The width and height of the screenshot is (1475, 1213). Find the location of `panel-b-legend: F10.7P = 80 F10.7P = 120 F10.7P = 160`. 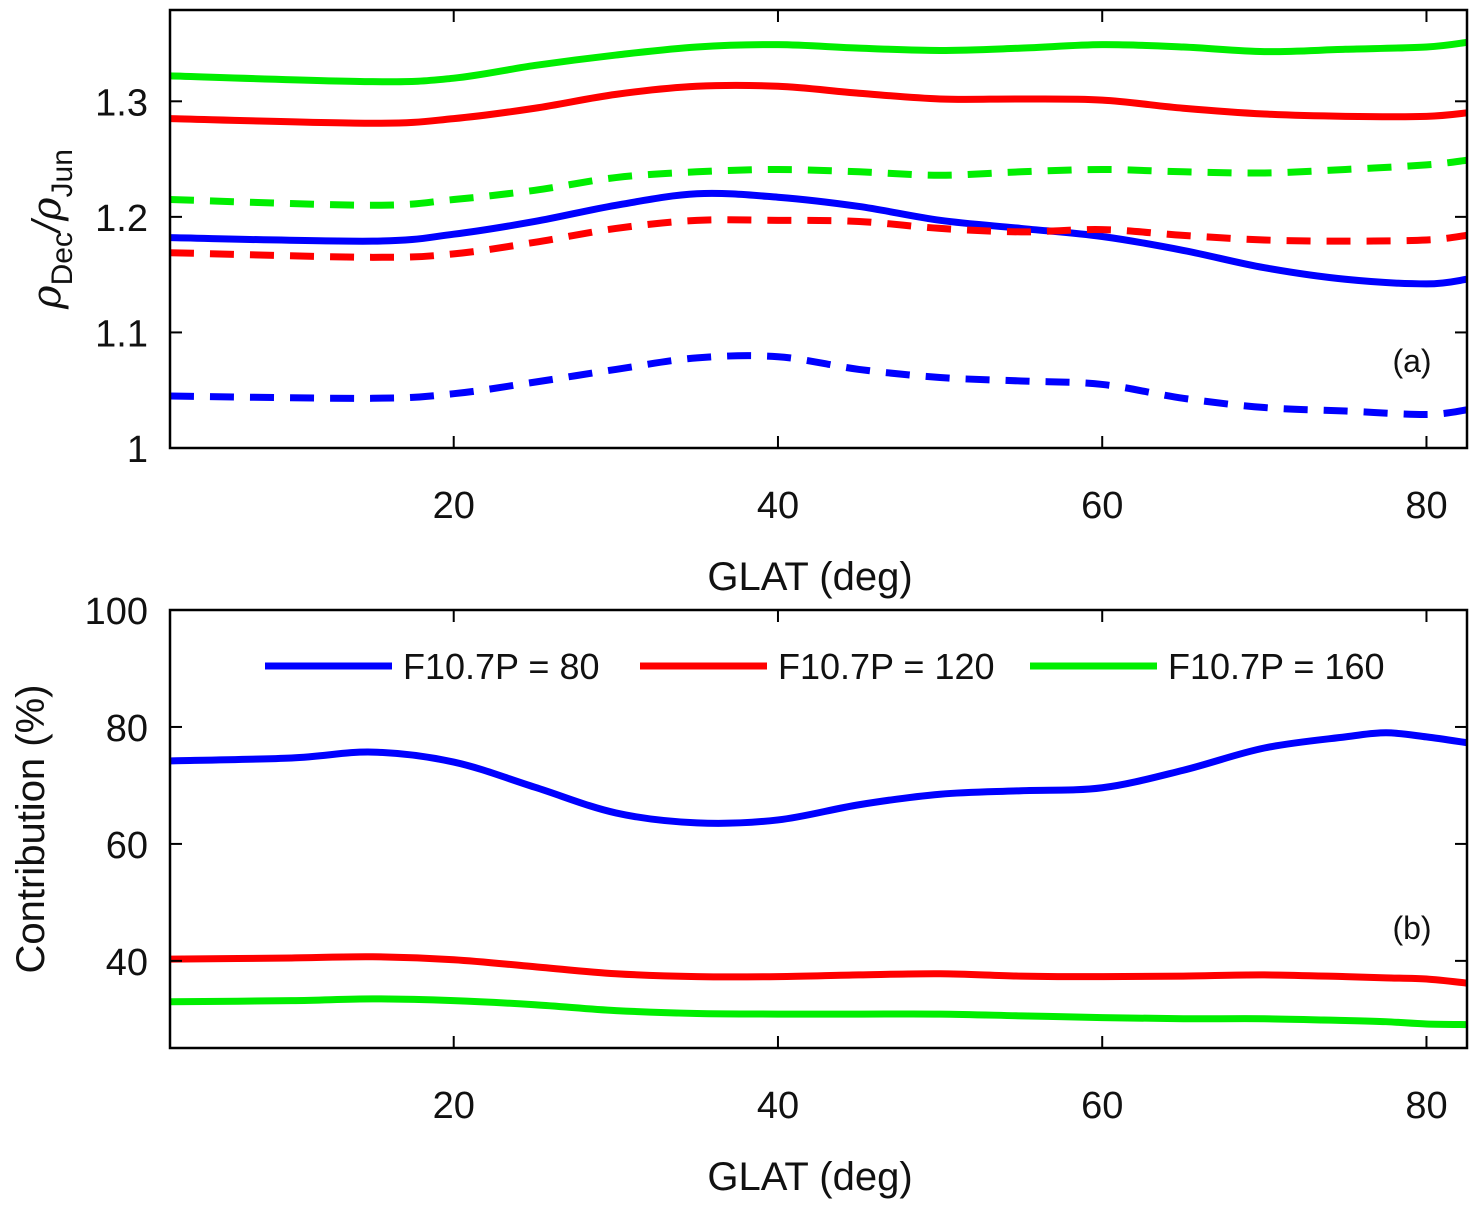

panel-b-legend: F10.7P = 80 F10.7P = 120 F10.7P = 160 is located at coordinates (825, 666).